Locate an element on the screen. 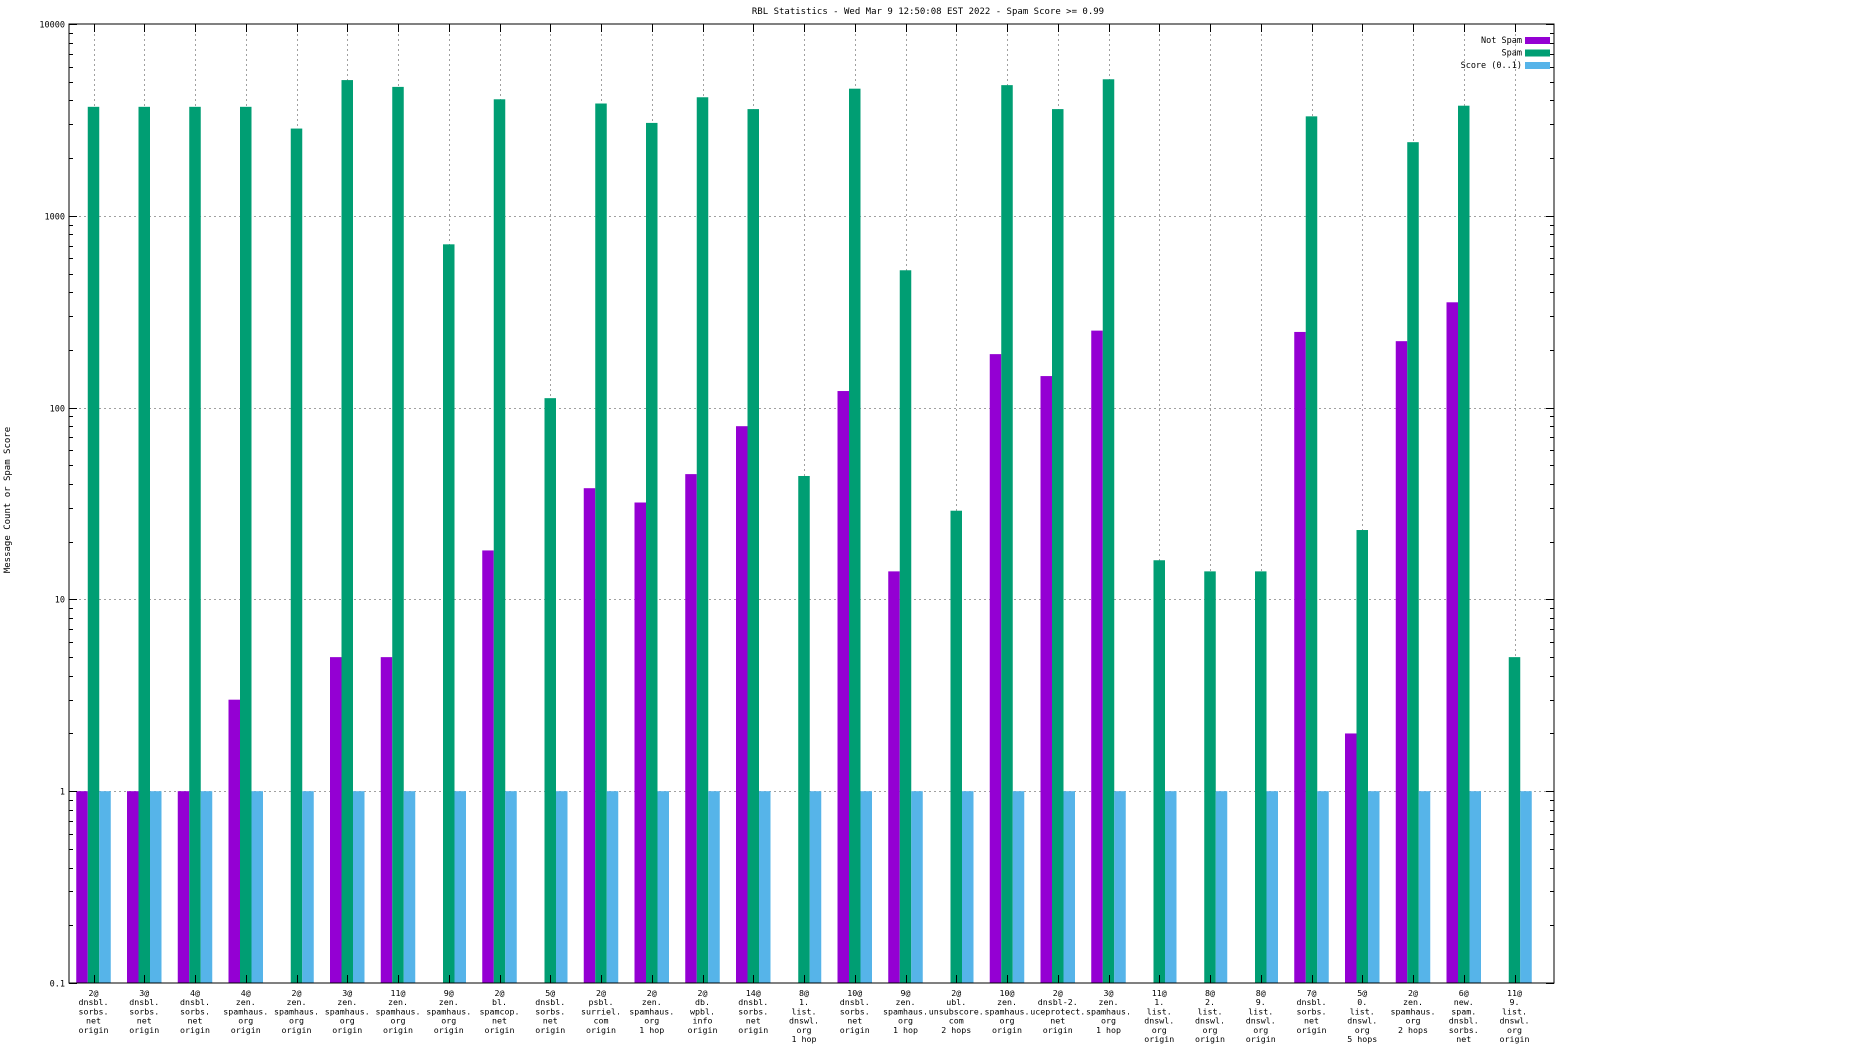 Image resolution: width=1856 pixels, height=1044 pixels. x-tick-label: 5@ 0. list. dnswl. org 5 hops is located at coordinates (1362, 1016).